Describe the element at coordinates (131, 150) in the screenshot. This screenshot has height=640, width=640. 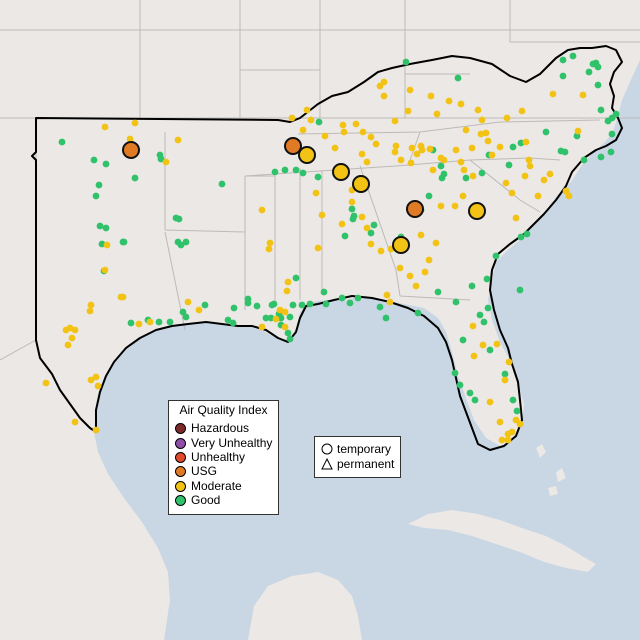
I see `monitor-usg-oklahoma` at that location.